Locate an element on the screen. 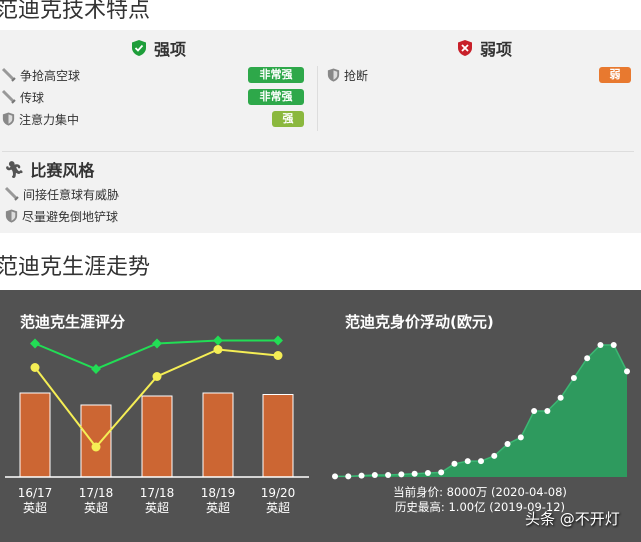 This screenshot has width=641, height=542. trait-label: 间接任意球有威胁 is located at coordinates (71, 194).